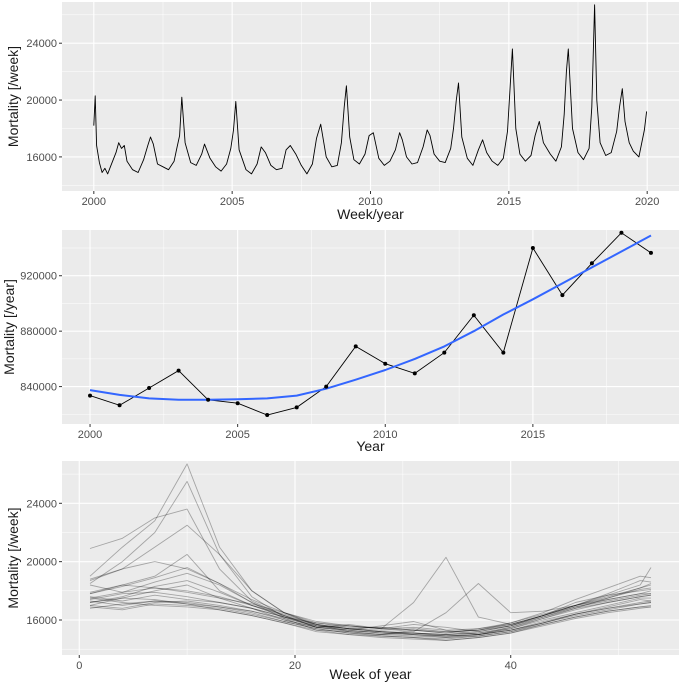 The width and height of the screenshot is (685, 685). Describe the element at coordinates (79, 666) in the screenshot. I see `x-tick-label: 0` at that location.